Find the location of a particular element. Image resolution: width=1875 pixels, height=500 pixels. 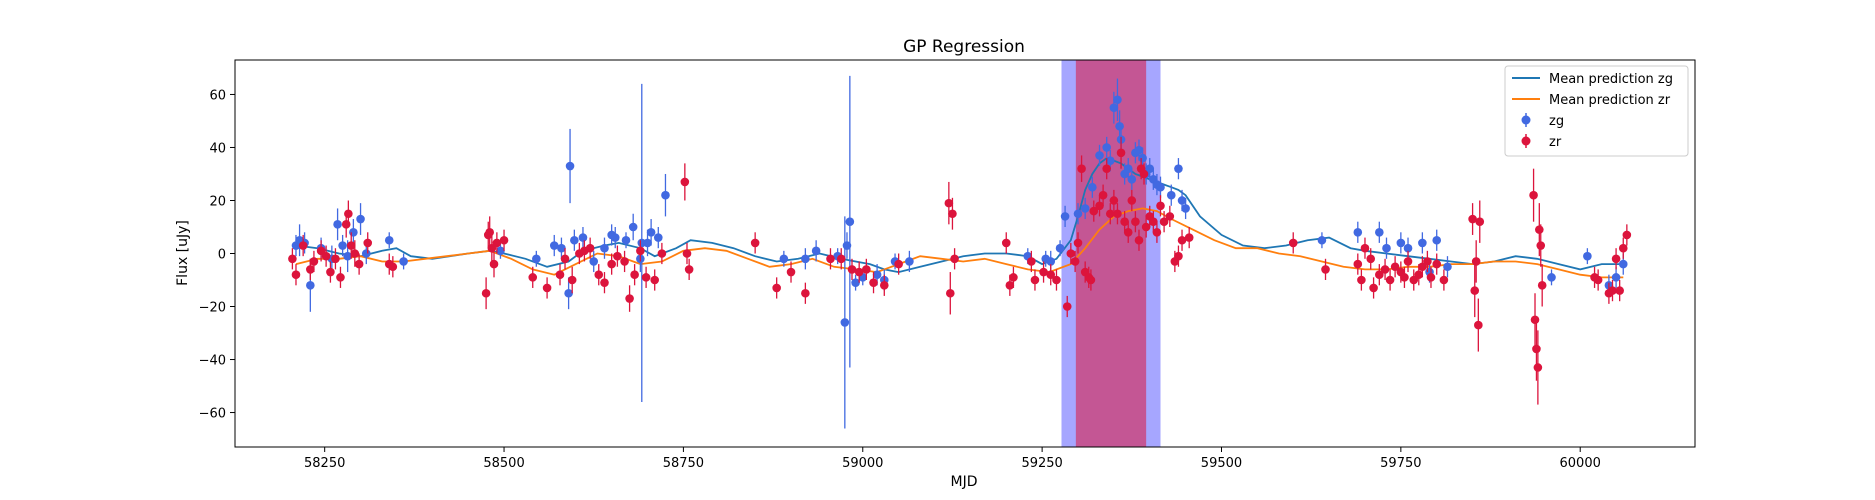

legend-box is located at coordinates (1596, 111).